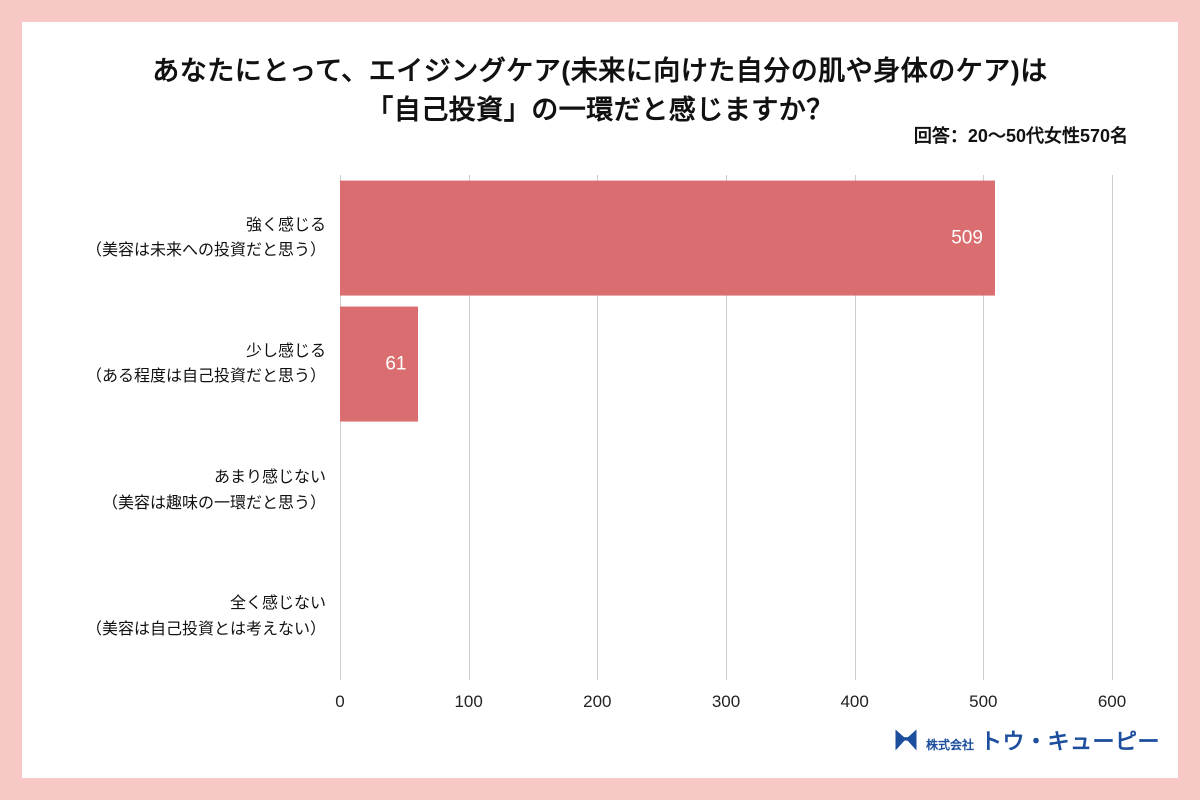 Image resolution: width=1200 pixels, height=800 pixels. I want to click on x-tick-label: 200, so click(597, 701).